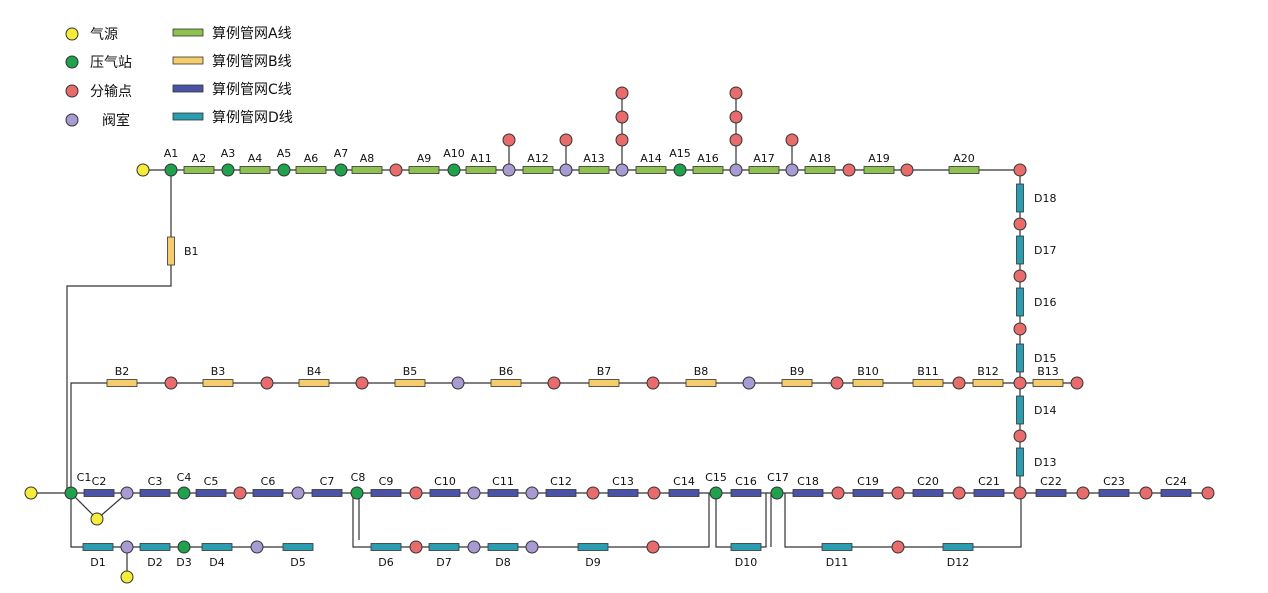 The height and width of the screenshot is (593, 1268). What do you see at coordinates (879, 158) in the screenshot?
I see `segment-label-a19: A19` at bounding box center [879, 158].